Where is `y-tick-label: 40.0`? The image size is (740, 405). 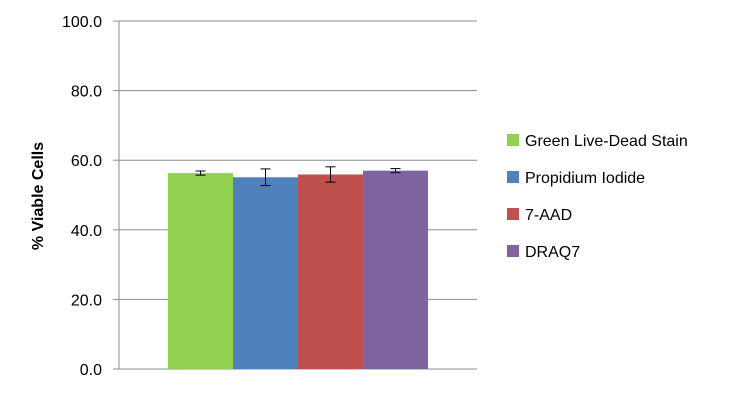
y-tick-label: 40.0 is located at coordinates (86, 231).